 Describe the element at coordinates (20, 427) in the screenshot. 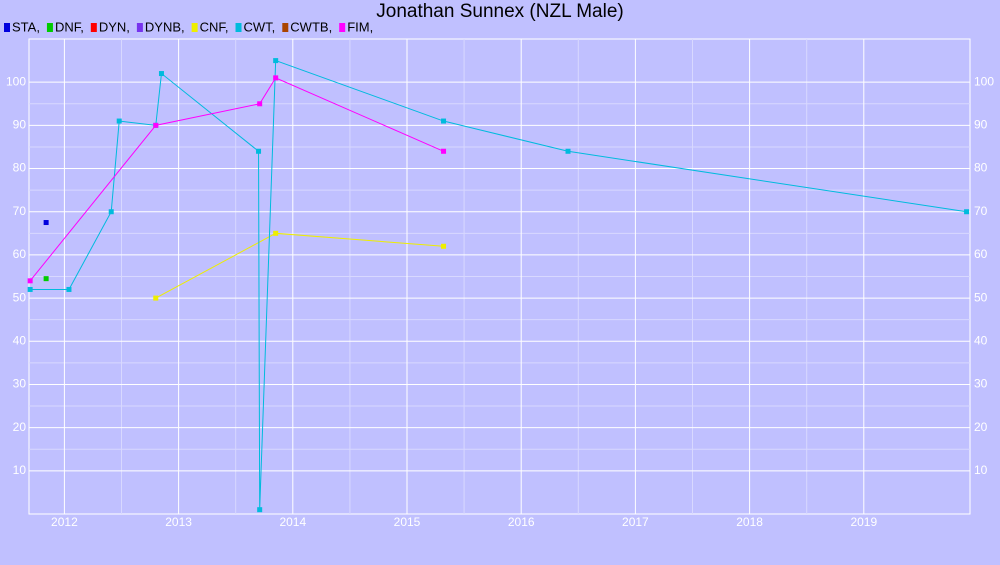

I see `y-tick-label: 20` at that location.